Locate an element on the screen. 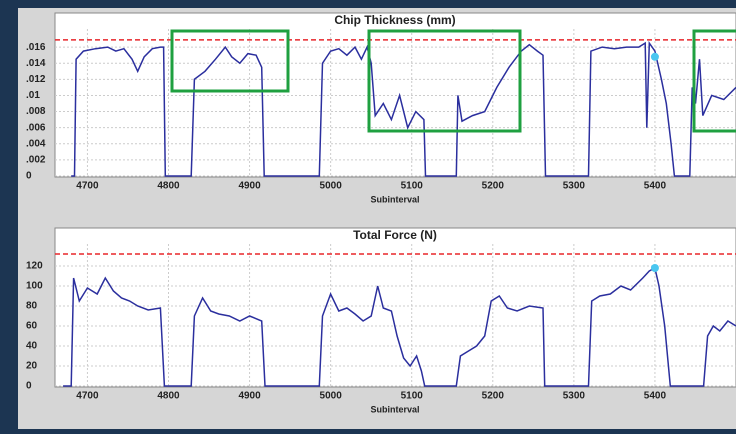 The width and height of the screenshot is (736, 434). y-tick-label: .002 is located at coordinates (36, 160).